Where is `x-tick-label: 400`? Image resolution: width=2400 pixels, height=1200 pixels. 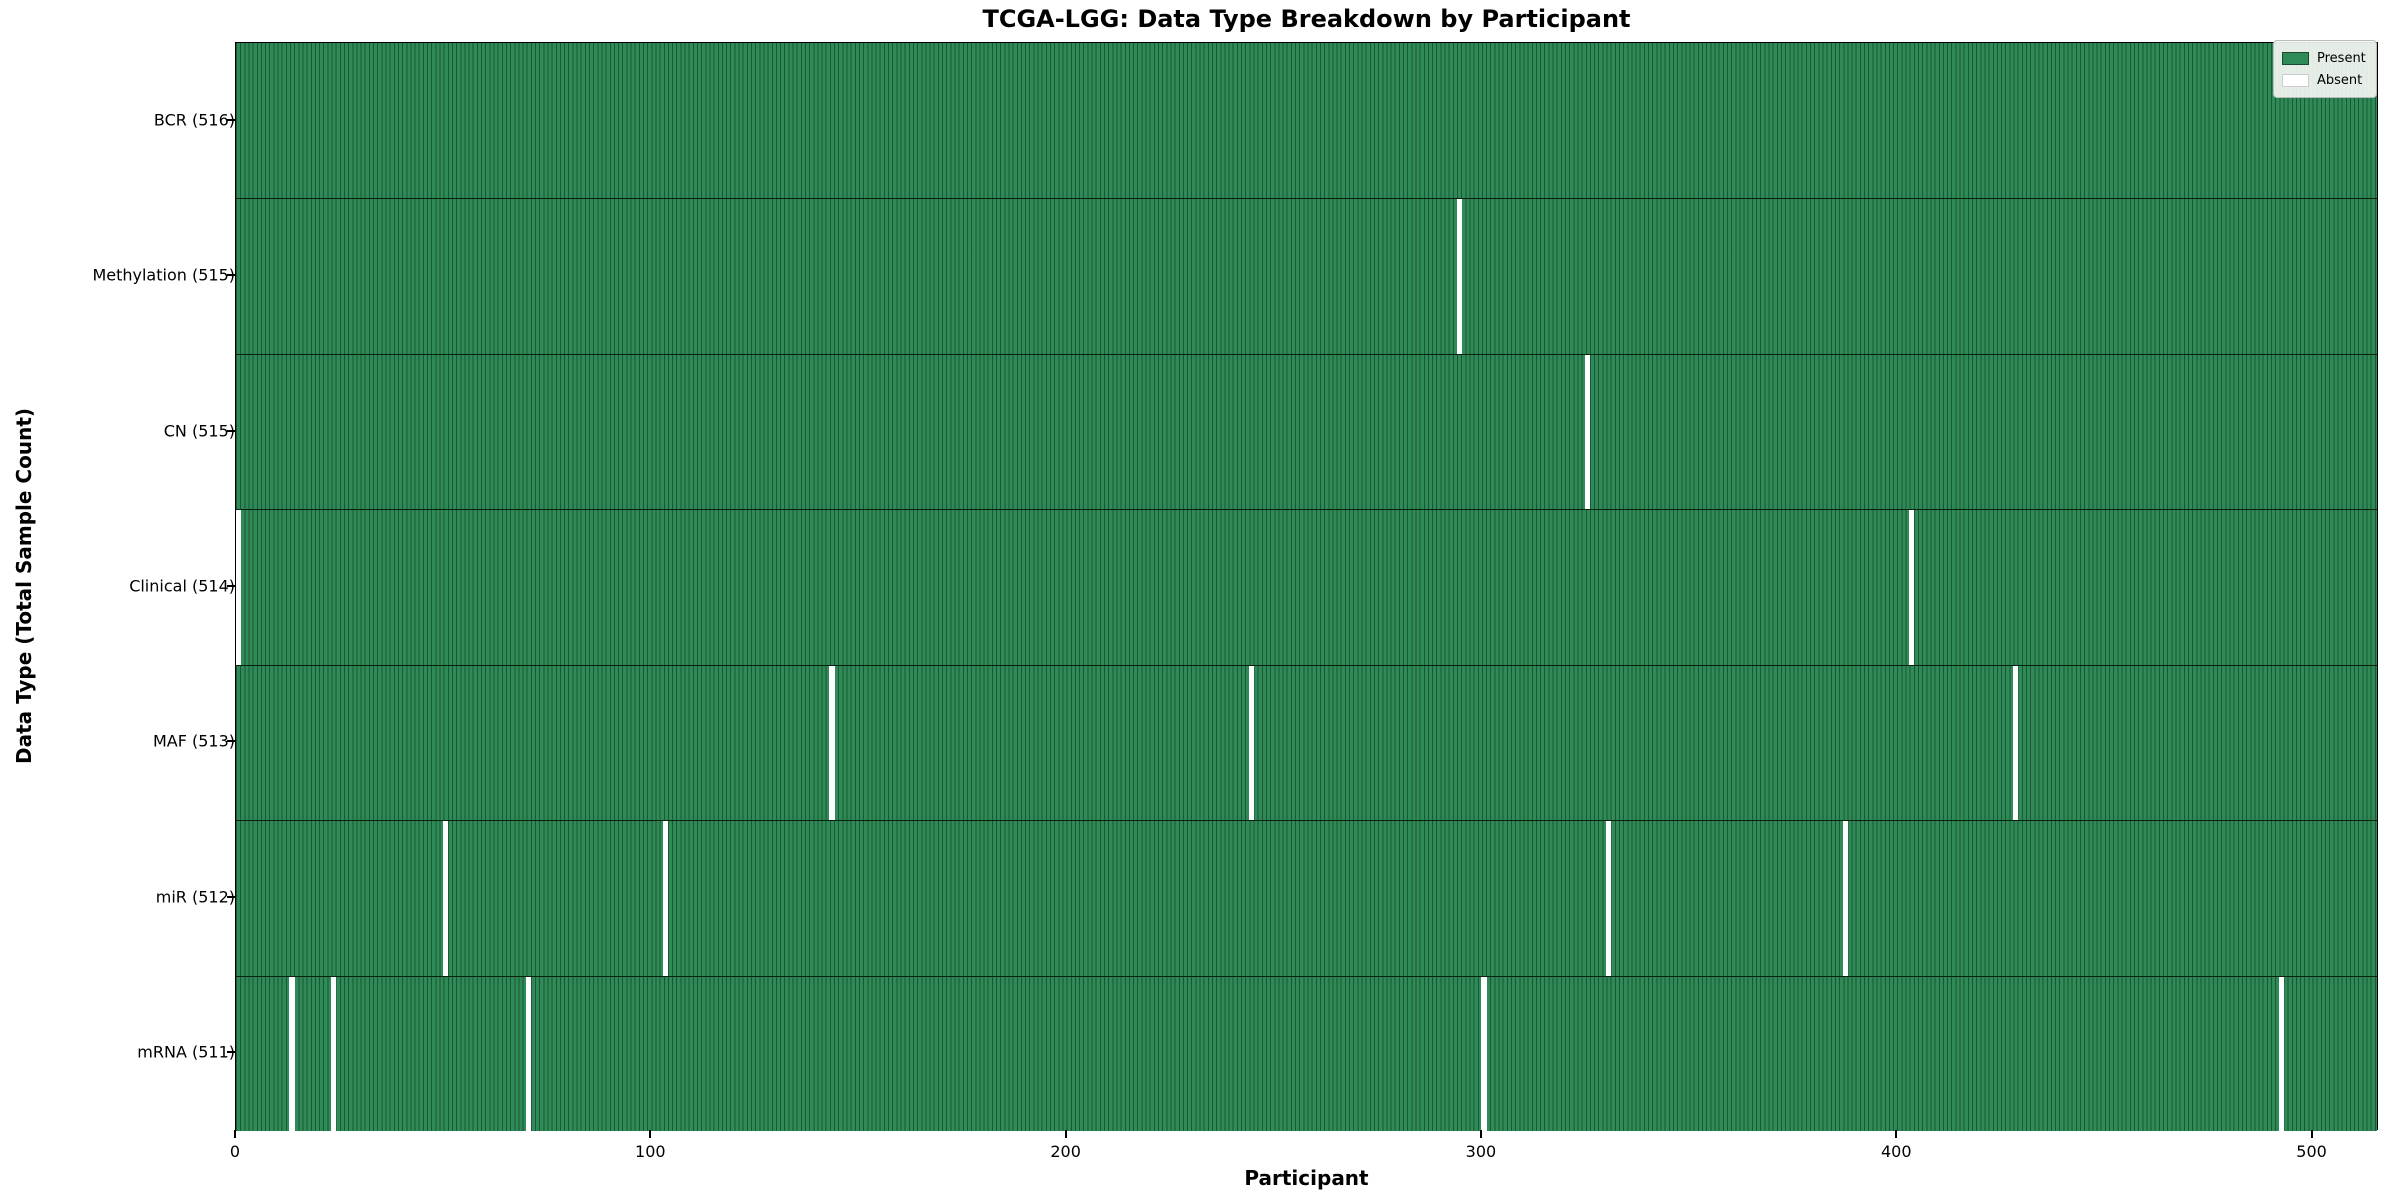
x-tick-label: 400 is located at coordinates (1896, 1151).